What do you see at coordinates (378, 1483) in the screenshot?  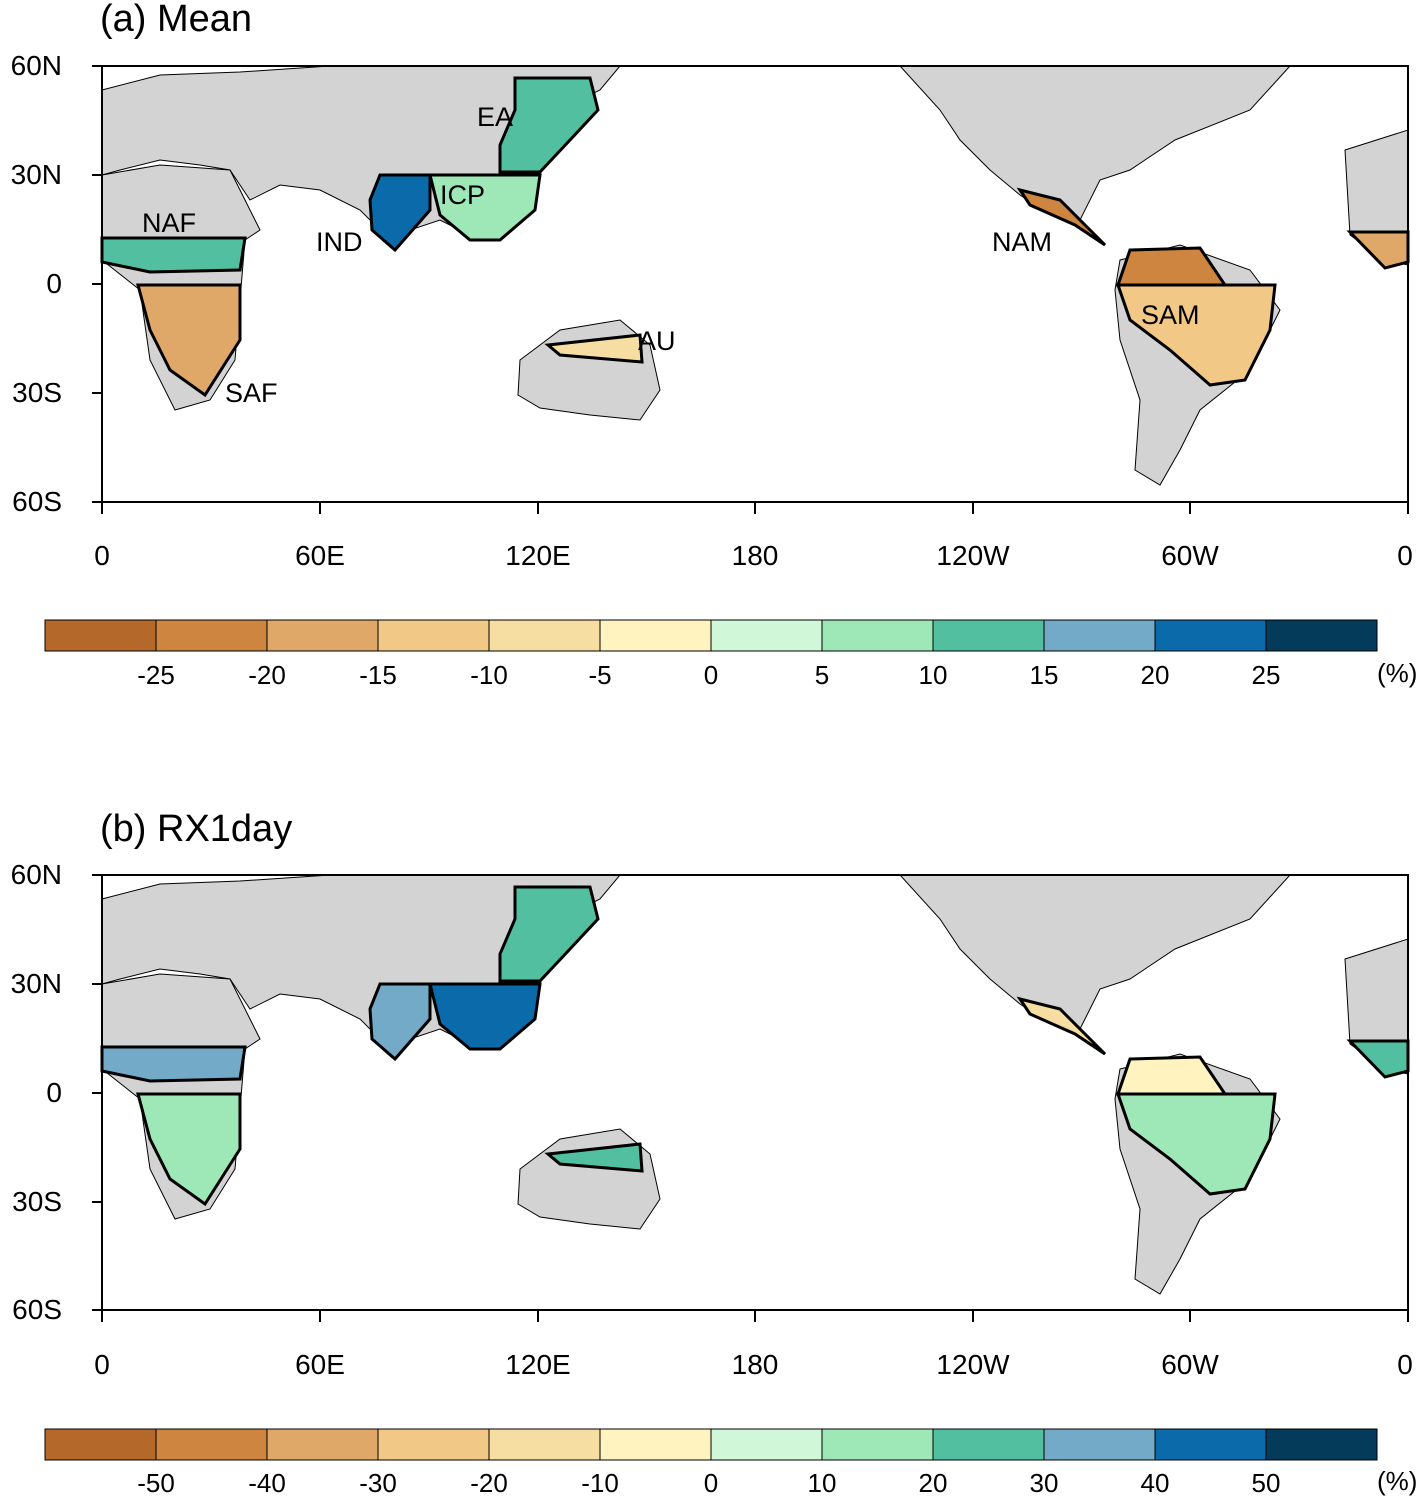 I see `colorbar-tick: -30` at bounding box center [378, 1483].